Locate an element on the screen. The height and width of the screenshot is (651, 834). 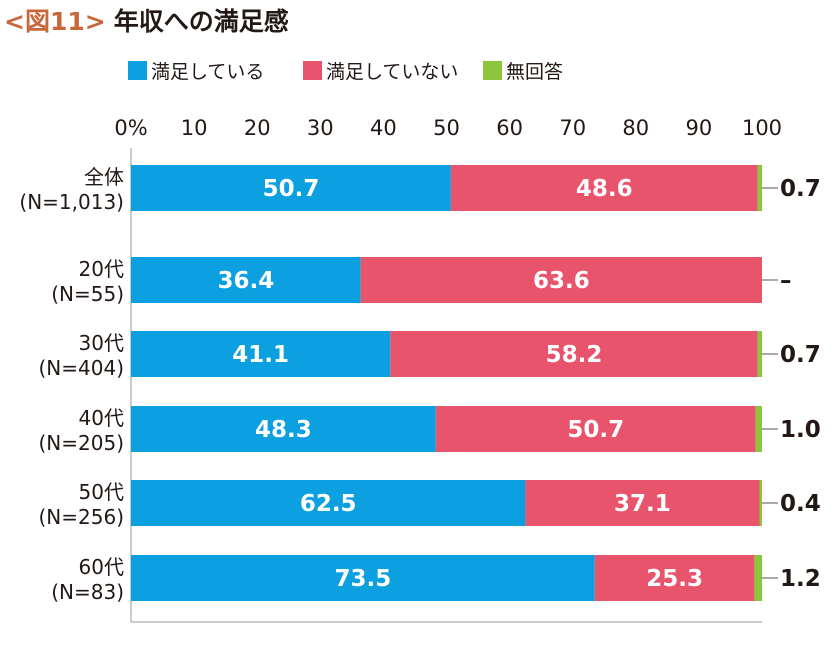
chart-title: <図11> 年収への満足感 is located at coordinates (146, 20).